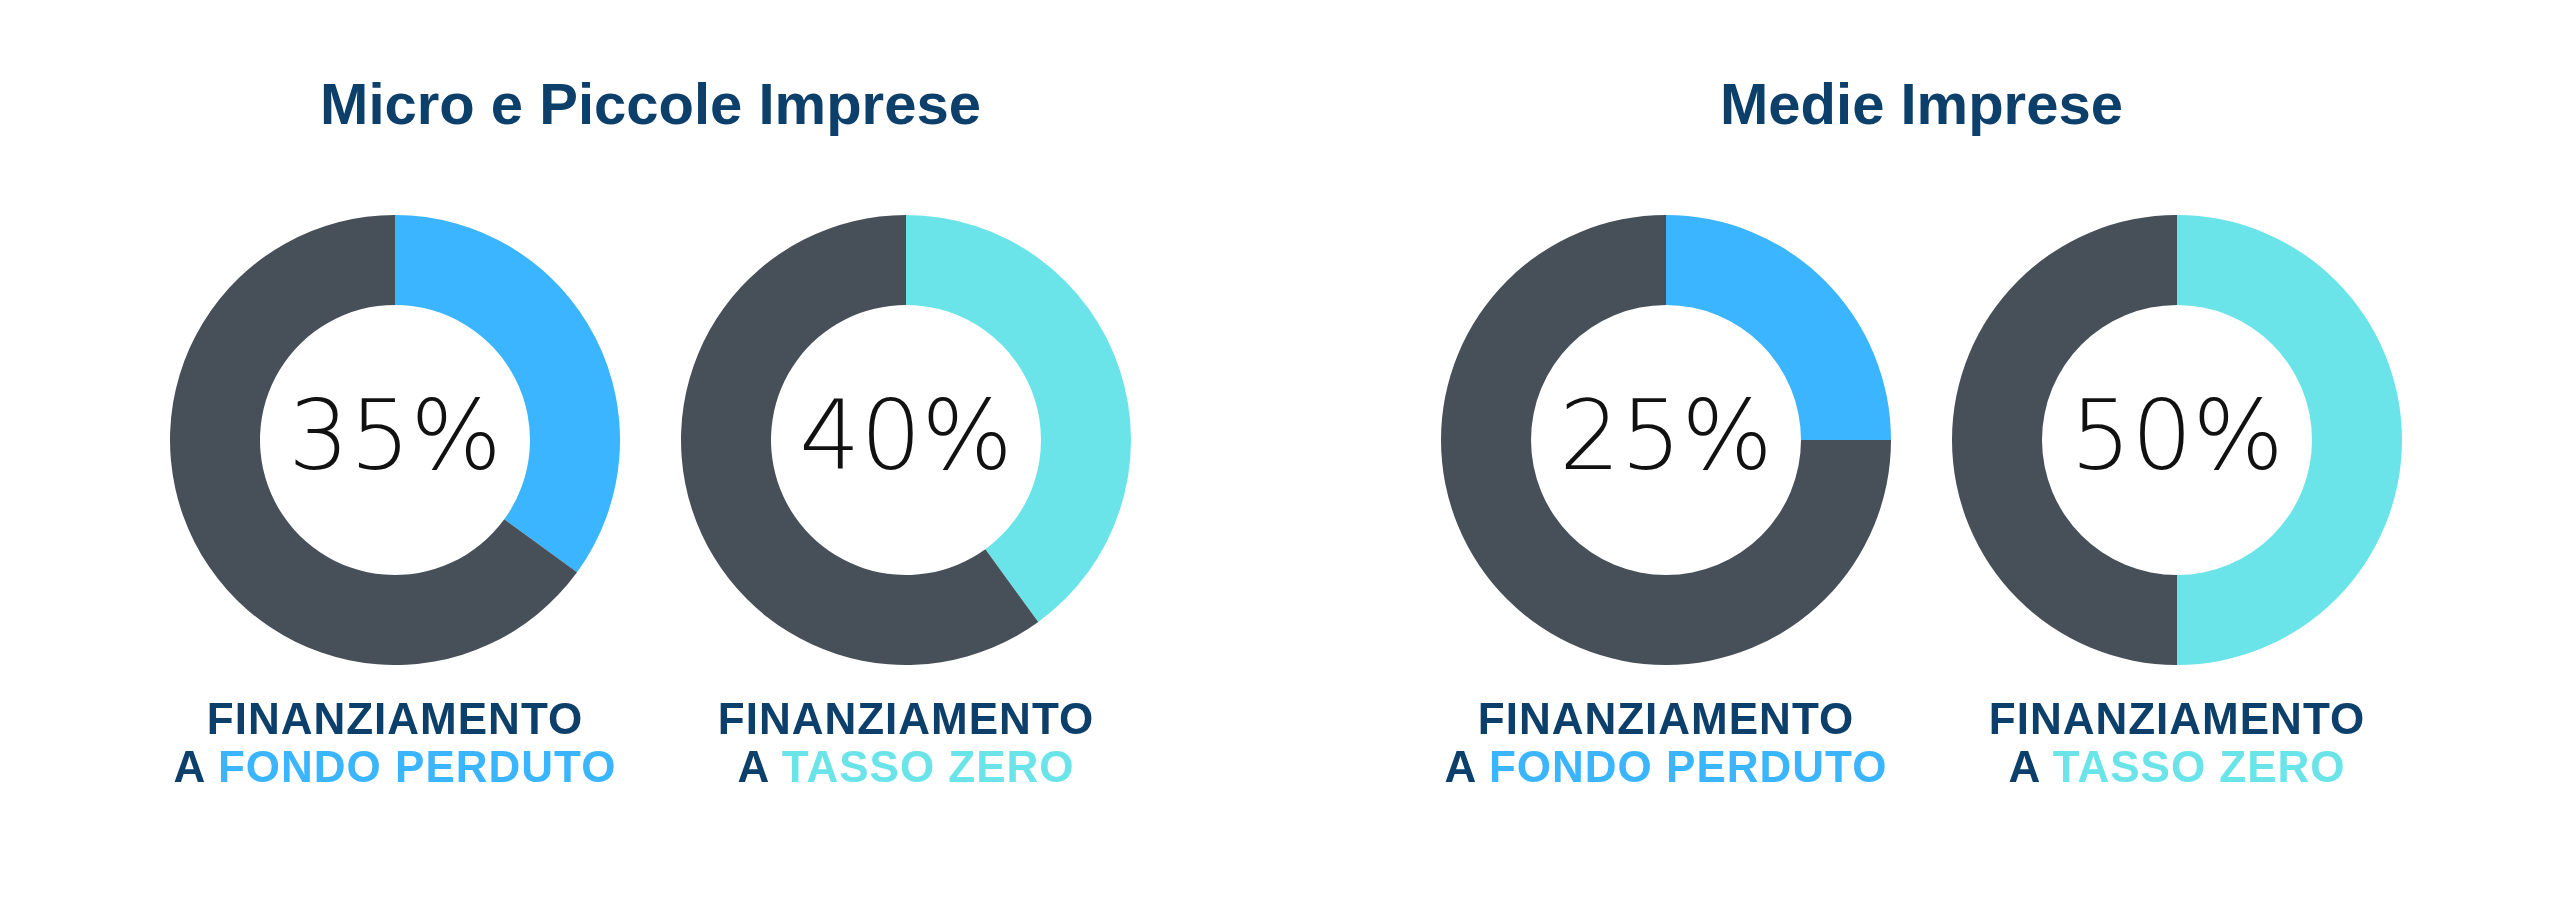 Image resolution: width=2560 pixels, height=900 pixels. What do you see at coordinates (1921, 104) in the screenshot?
I see `chart-title: Medie Imprese` at bounding box center [1921, 104].